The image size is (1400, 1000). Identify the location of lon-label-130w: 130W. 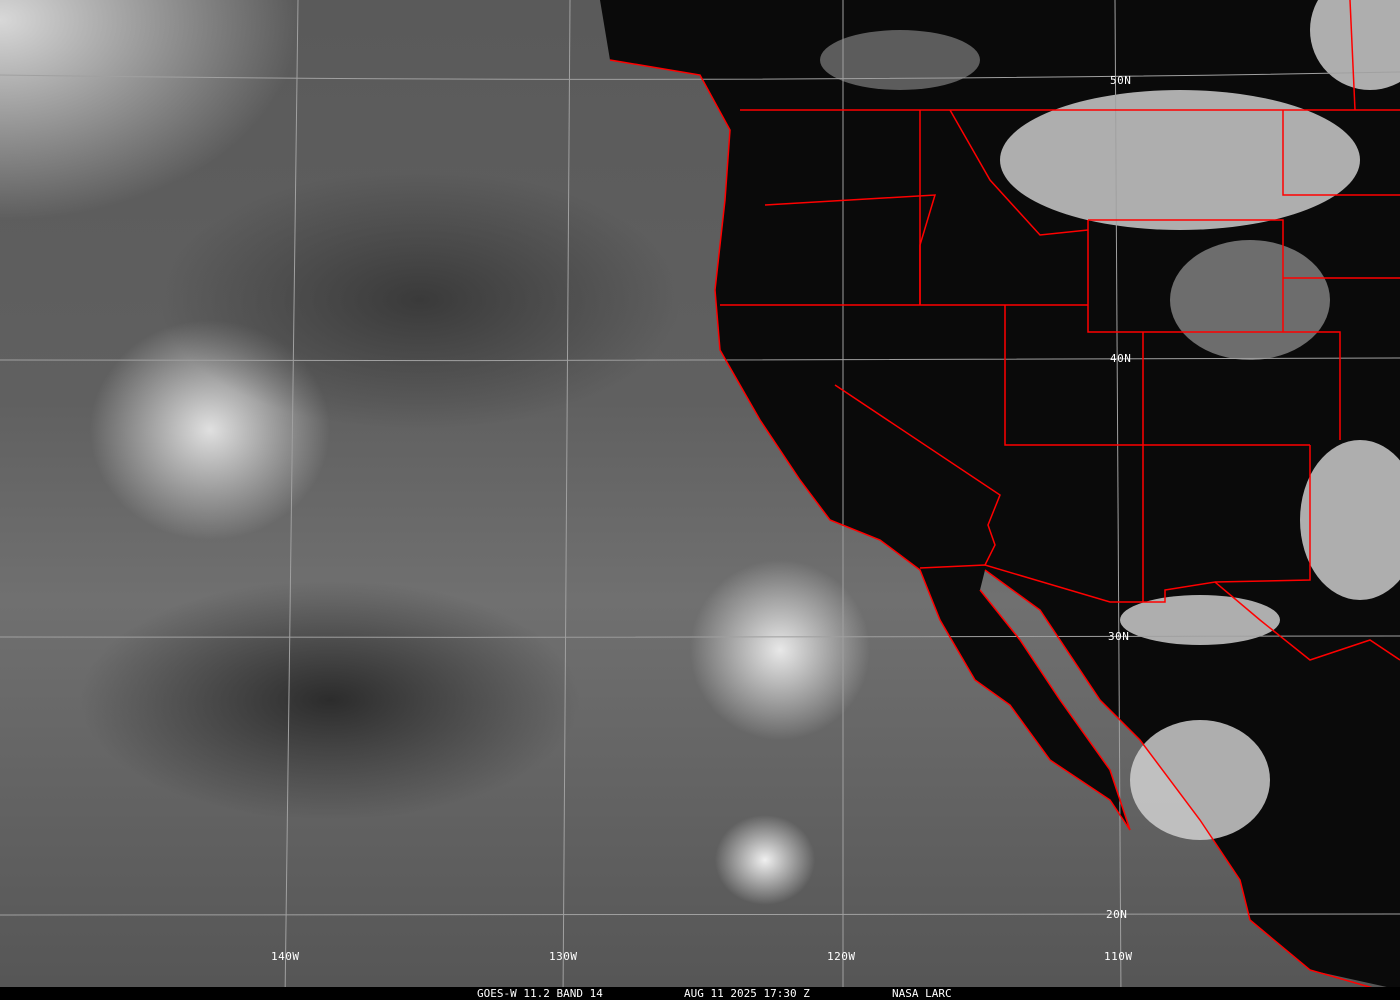
(563, 956).